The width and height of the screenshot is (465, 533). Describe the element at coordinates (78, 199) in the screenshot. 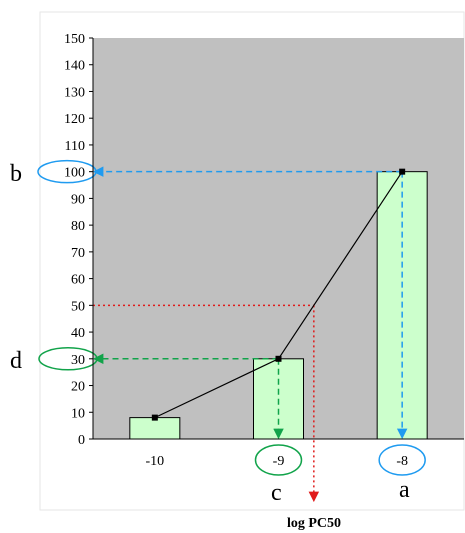

I see `y-tick-label: 90` at that location.